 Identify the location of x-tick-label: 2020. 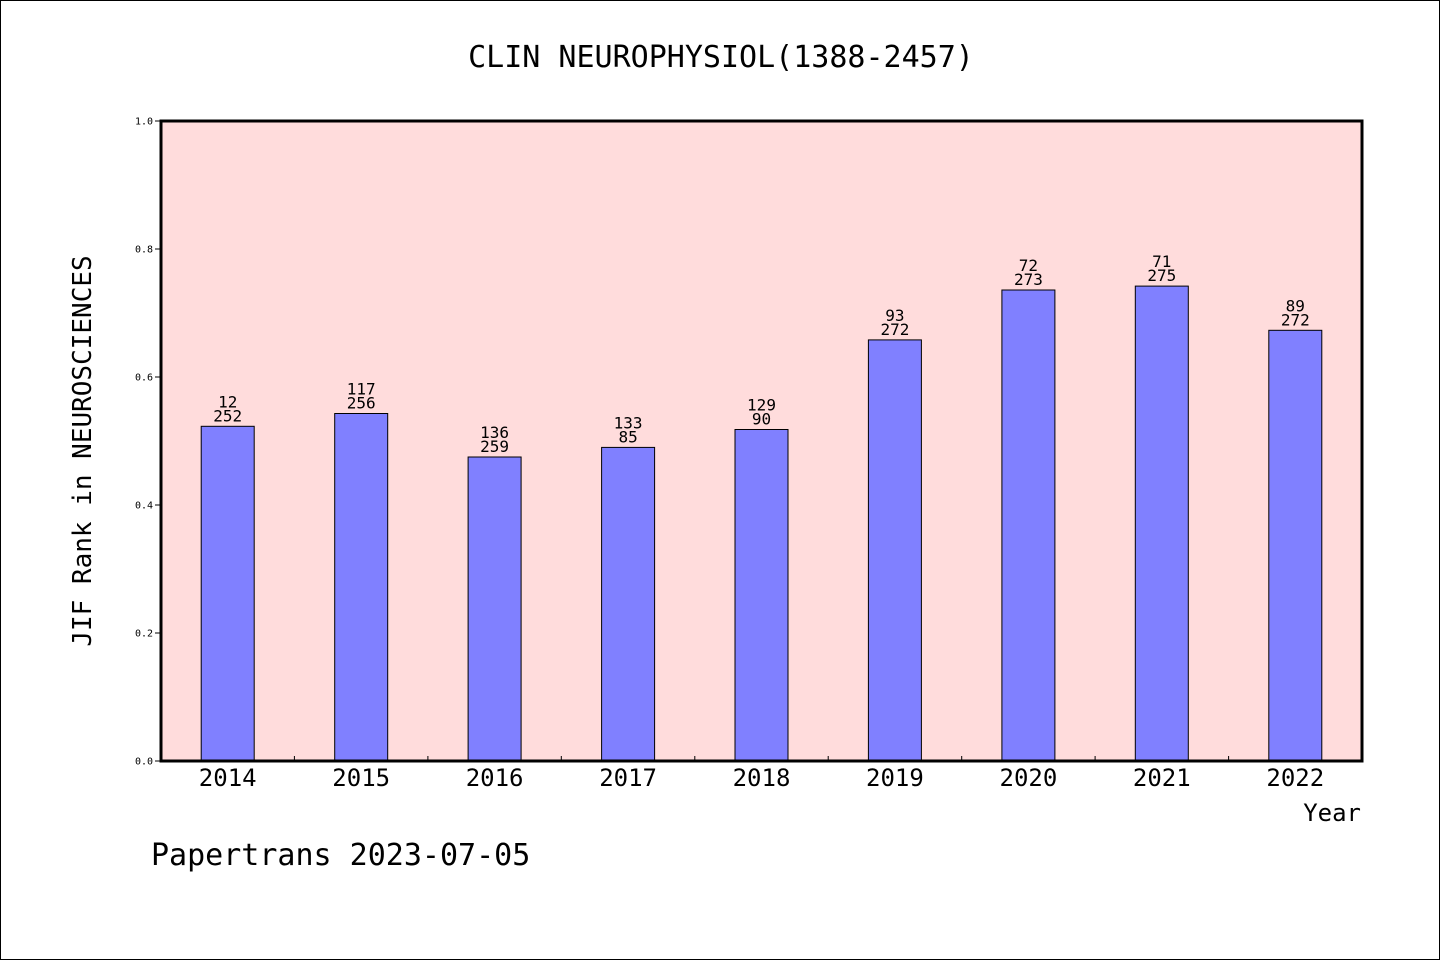
(1029, 778).